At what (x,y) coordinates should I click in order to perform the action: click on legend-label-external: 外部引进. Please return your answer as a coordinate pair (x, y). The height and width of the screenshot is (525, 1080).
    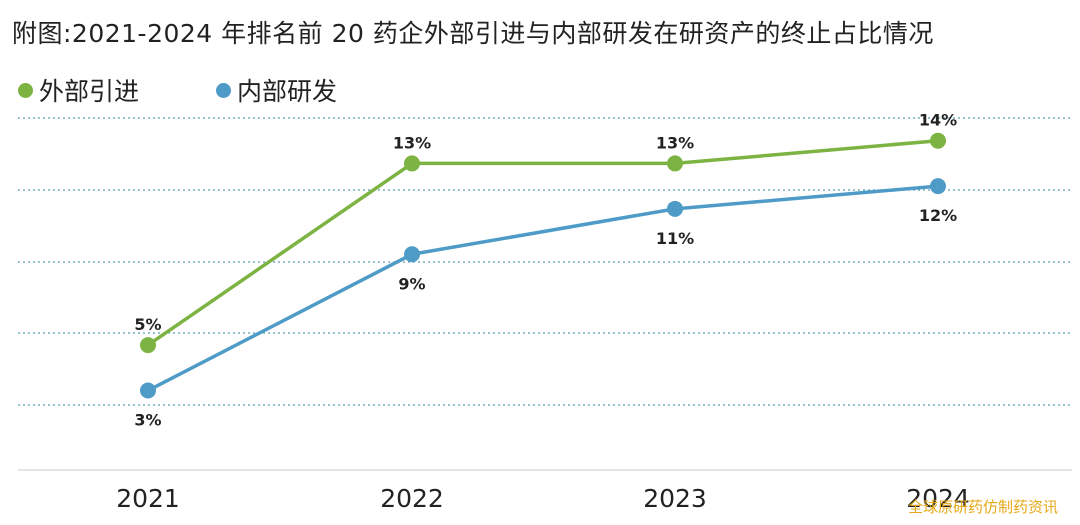
    Looking at the image, I should click on (89, 91).